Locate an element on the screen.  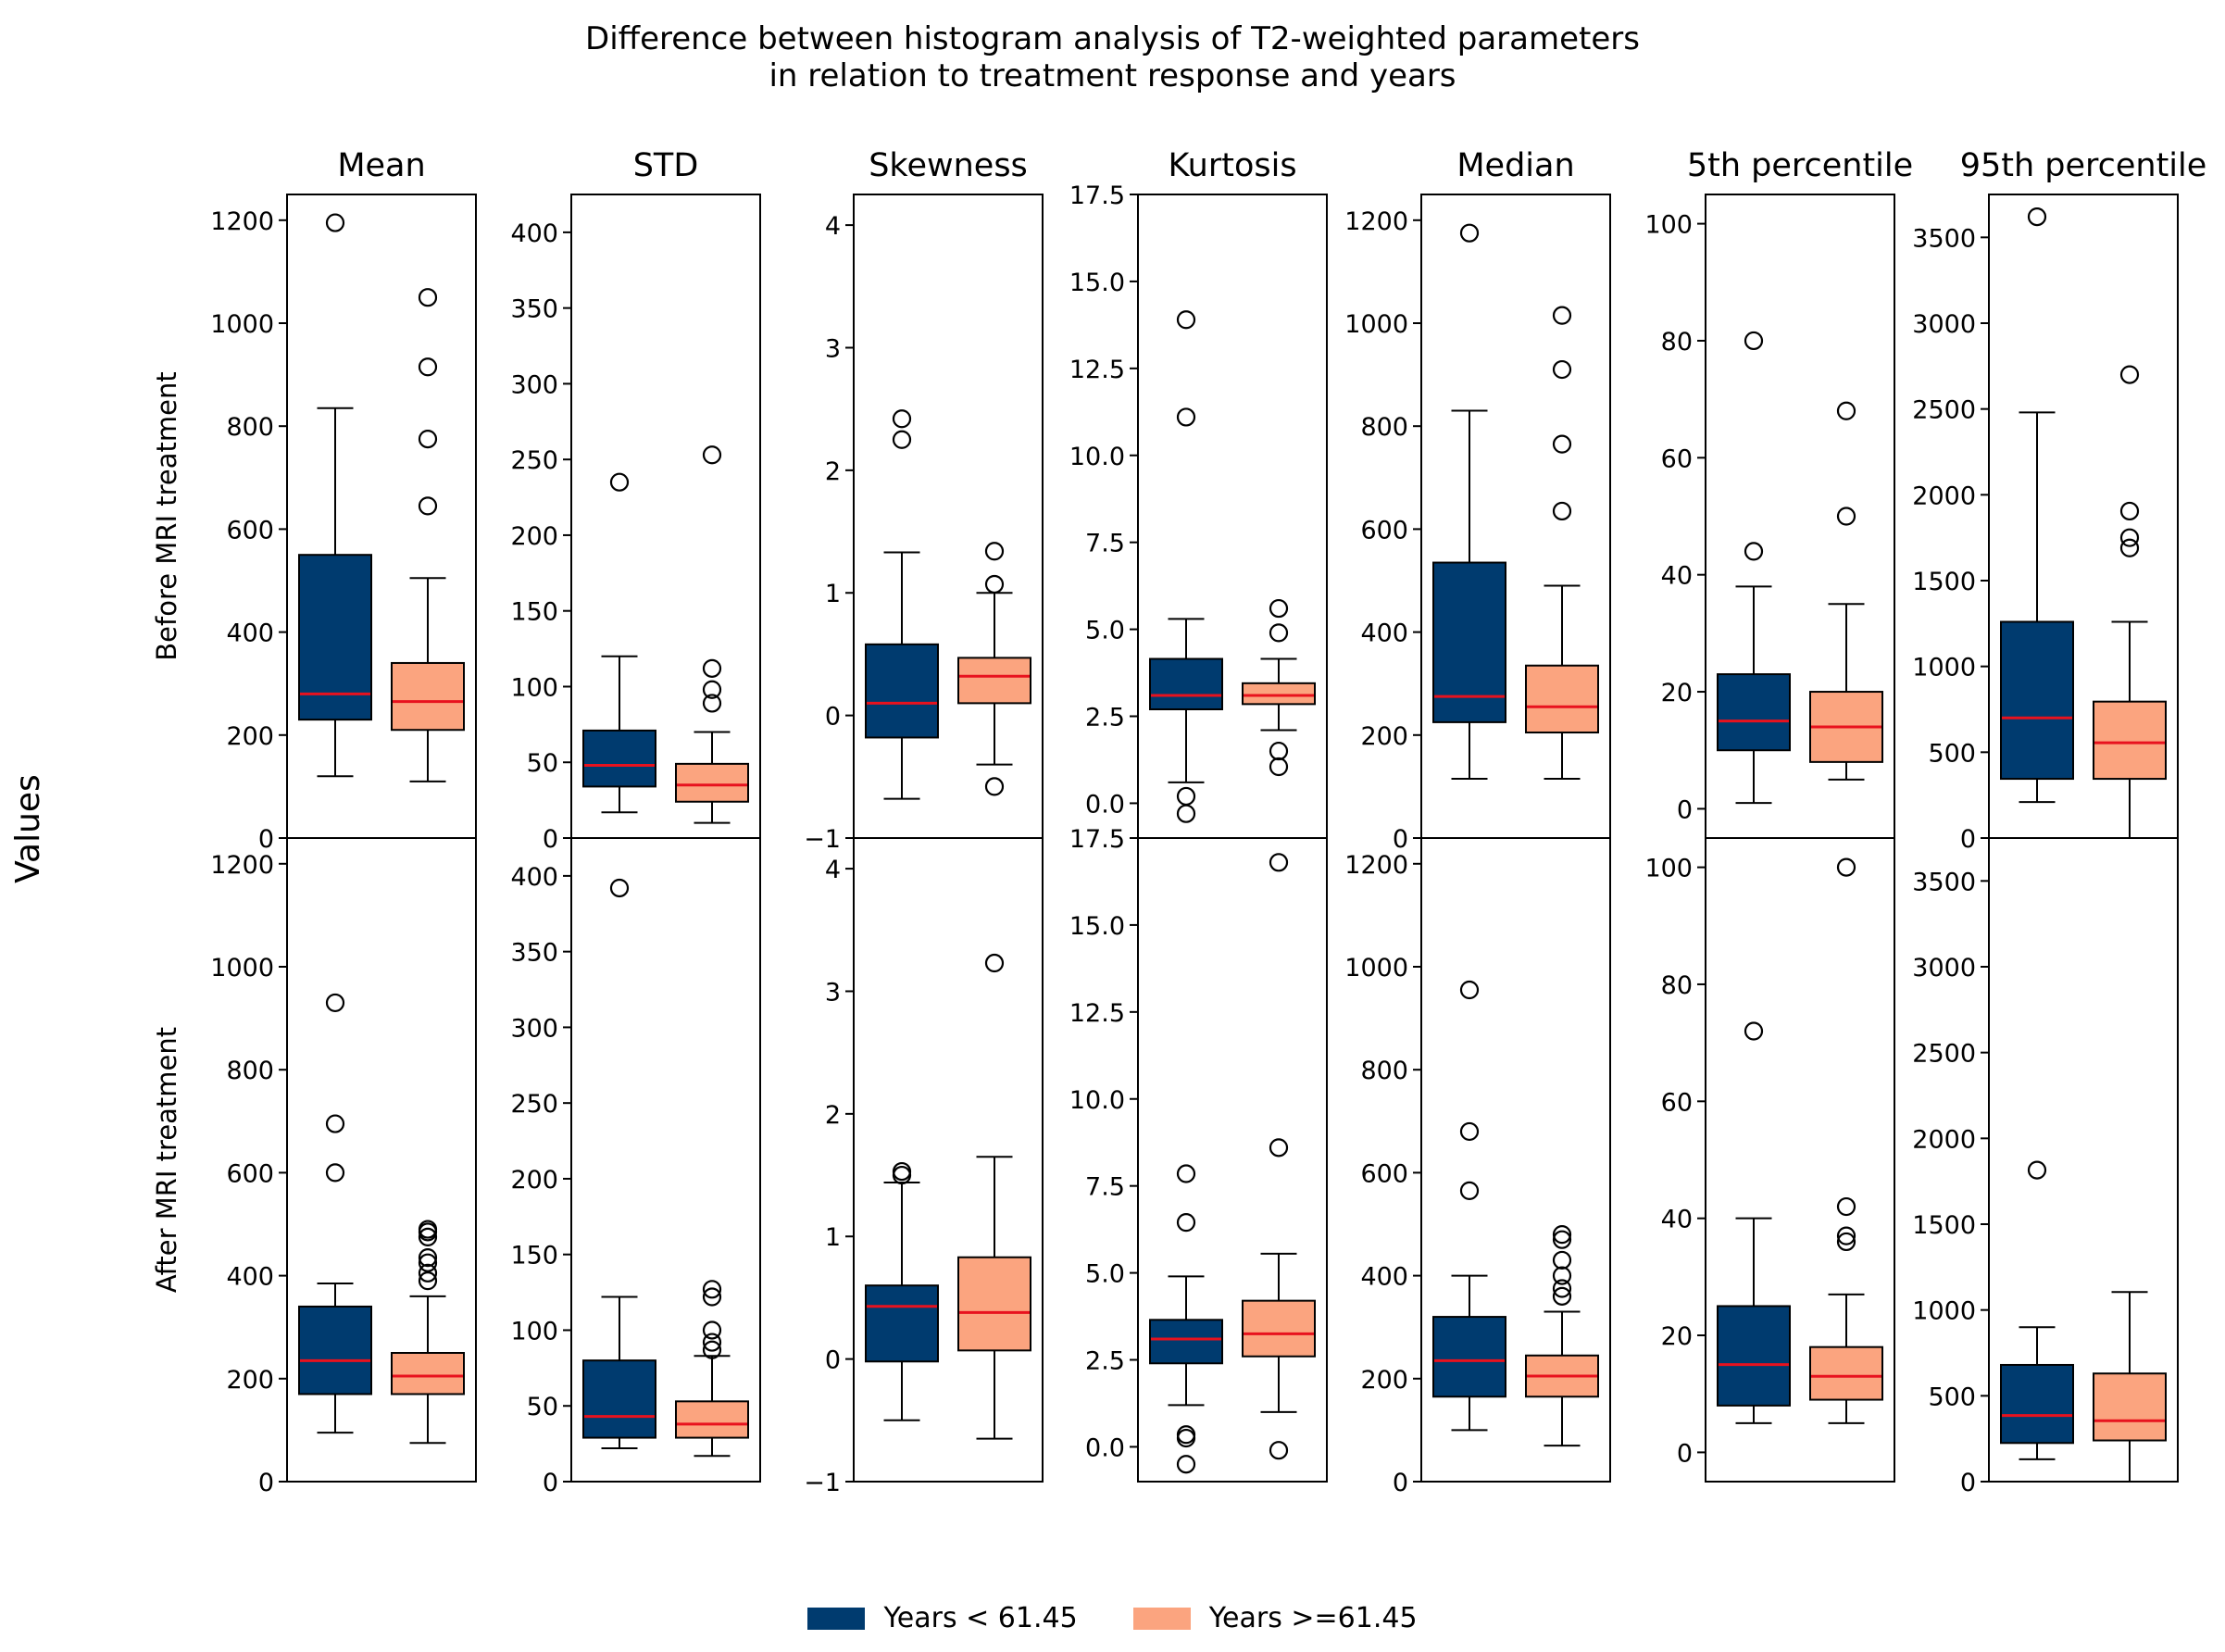
y-tick-label-mean-after: 1000 is located at coordinates (242, 968).